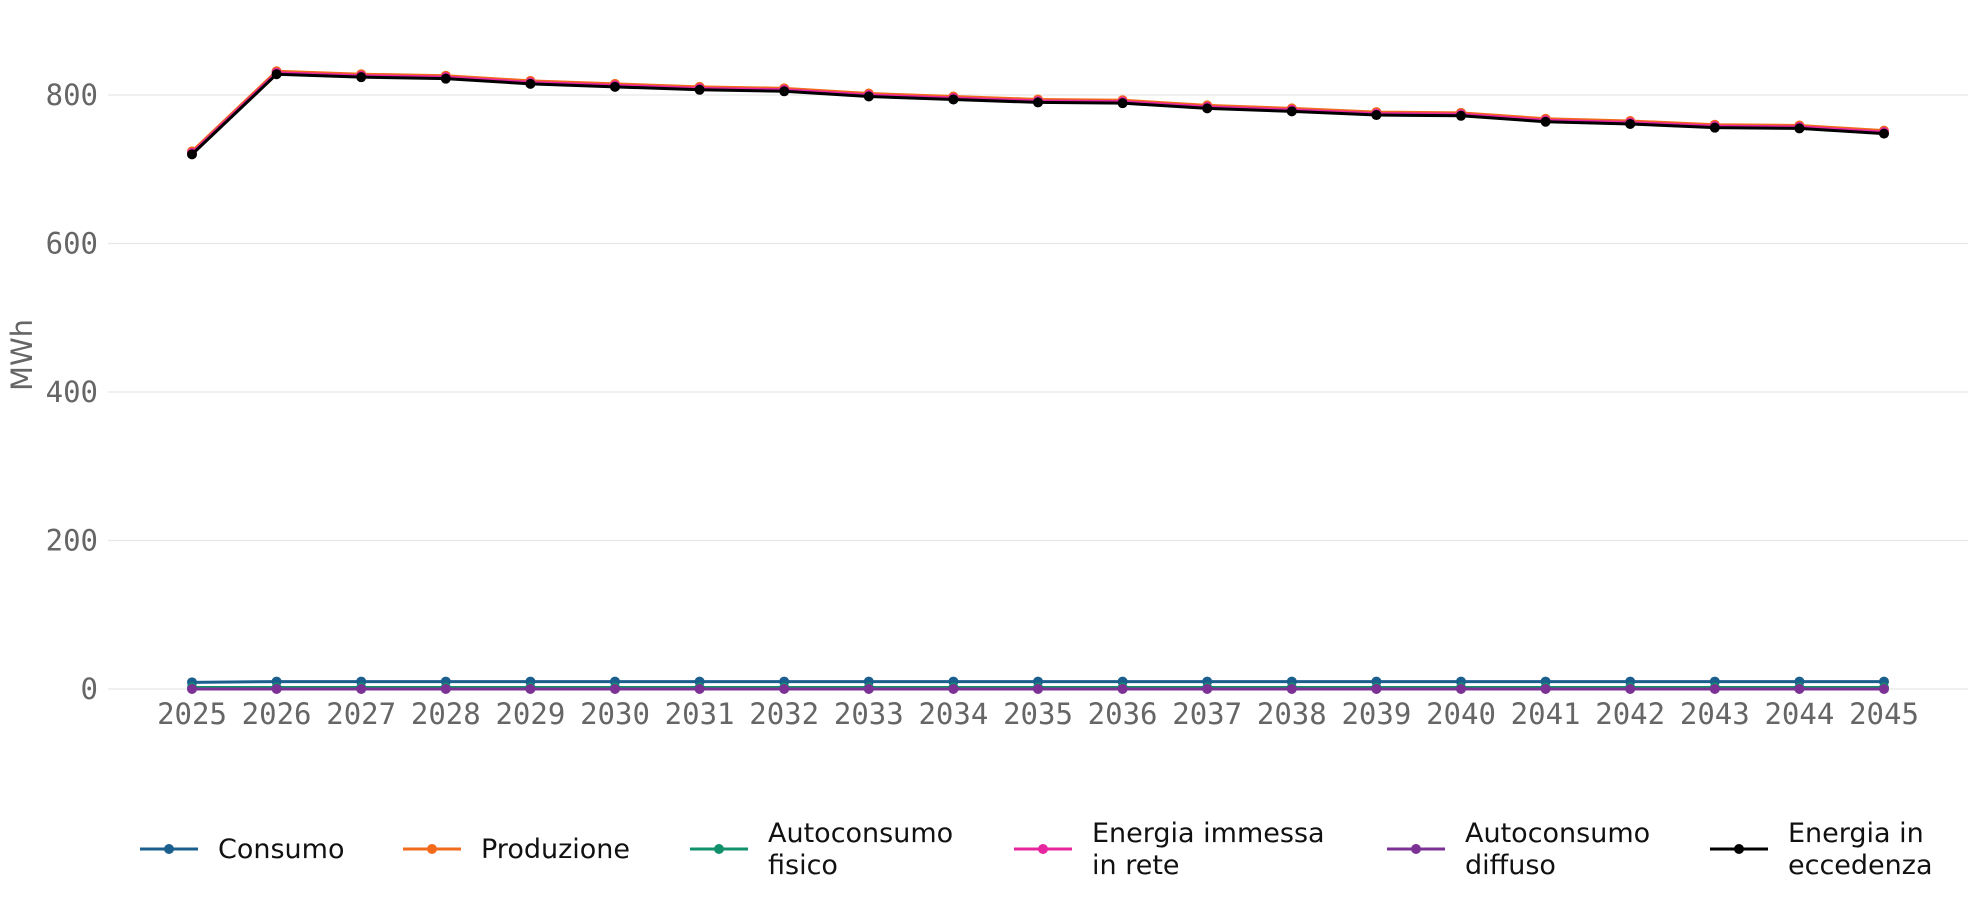 This screenshot has height=898, width=1978. What do you see at coordinates (869, 714) in the screenshot?
I see `x-tick-label: 2033` at bounding box center [869, 714].